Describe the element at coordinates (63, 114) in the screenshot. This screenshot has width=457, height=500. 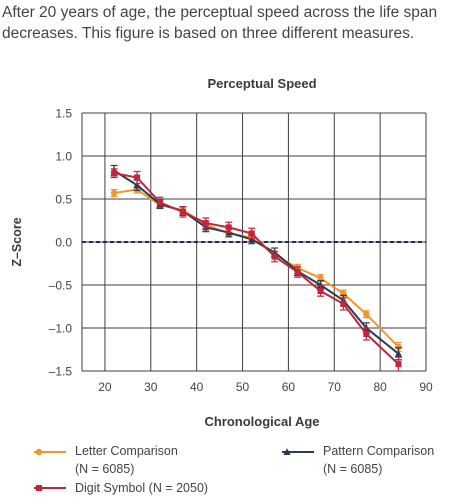
I see `y-tick-label: 1.5` at that location.